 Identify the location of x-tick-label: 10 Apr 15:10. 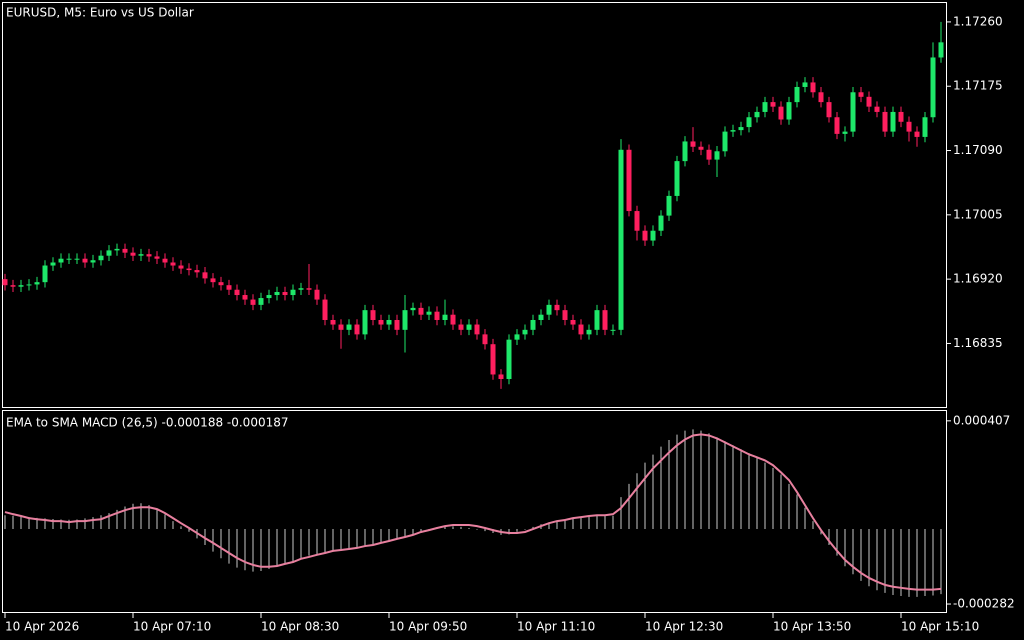
(940, 627).